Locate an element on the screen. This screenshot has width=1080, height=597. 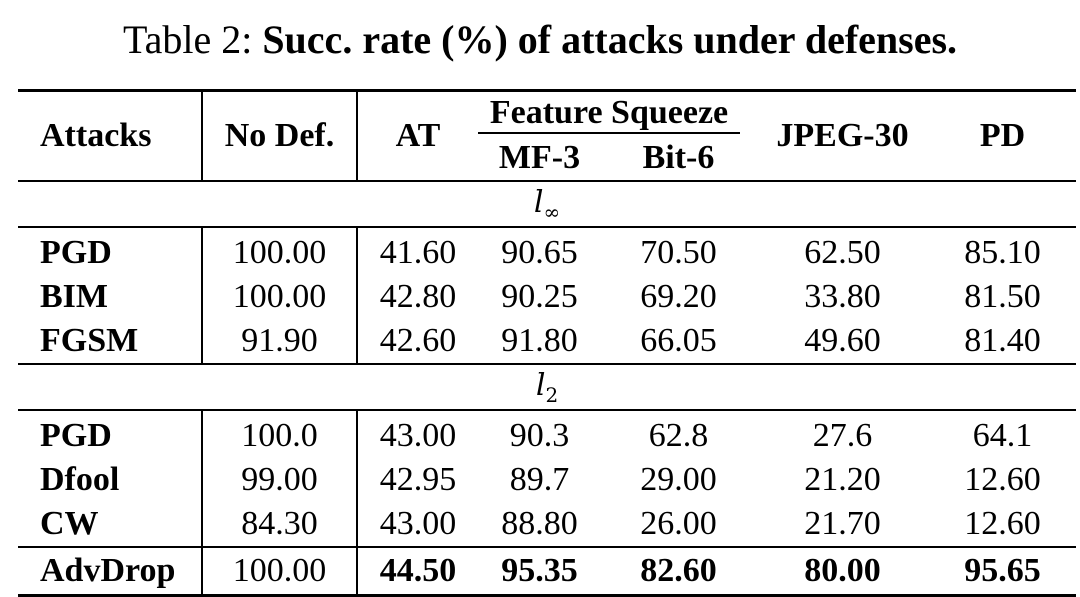
header-bit6: Bit-6 is located at coordinates (678, 157).